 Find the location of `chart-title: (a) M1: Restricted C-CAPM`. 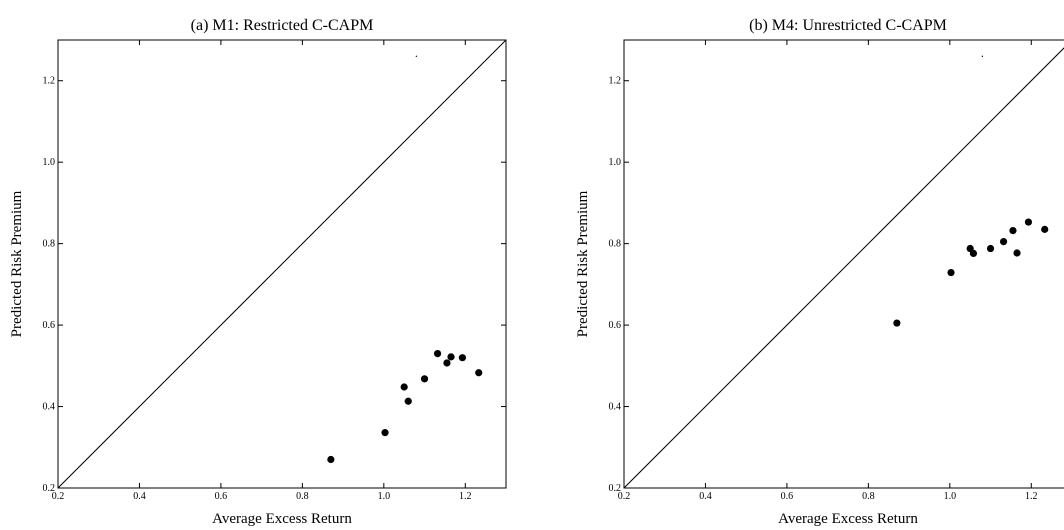

chart-title: (a) M1: Restricted C-CAPM is located at coordinates (282, 25).